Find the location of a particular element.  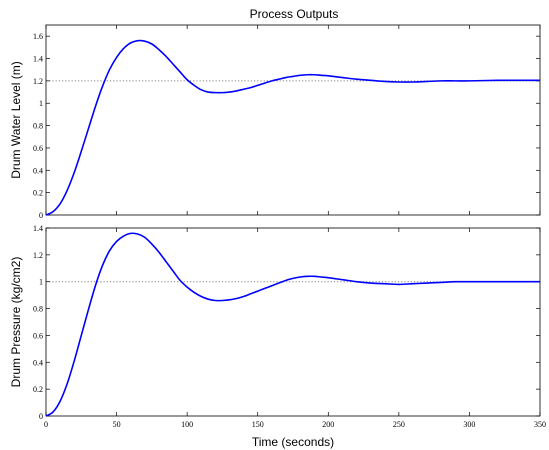

water-level-ytick-label: 1.6 is located at coordinates (38, 36).